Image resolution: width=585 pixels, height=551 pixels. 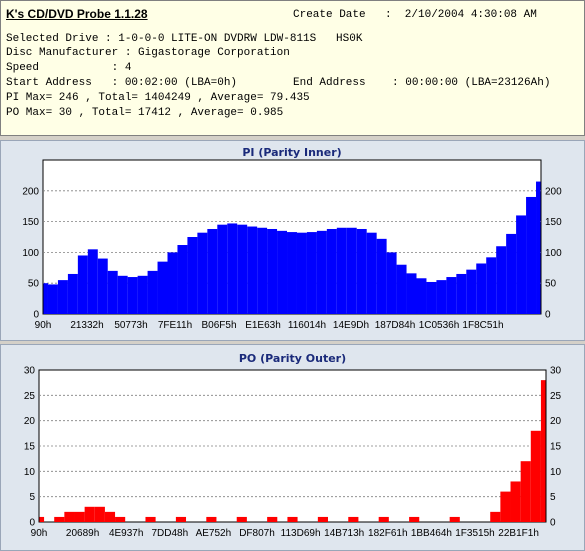 What do you see at coordinates (351, 325) in the screenshot?
I see `pi-xtick: 14E9Dh` at bounding box center [351, 325].